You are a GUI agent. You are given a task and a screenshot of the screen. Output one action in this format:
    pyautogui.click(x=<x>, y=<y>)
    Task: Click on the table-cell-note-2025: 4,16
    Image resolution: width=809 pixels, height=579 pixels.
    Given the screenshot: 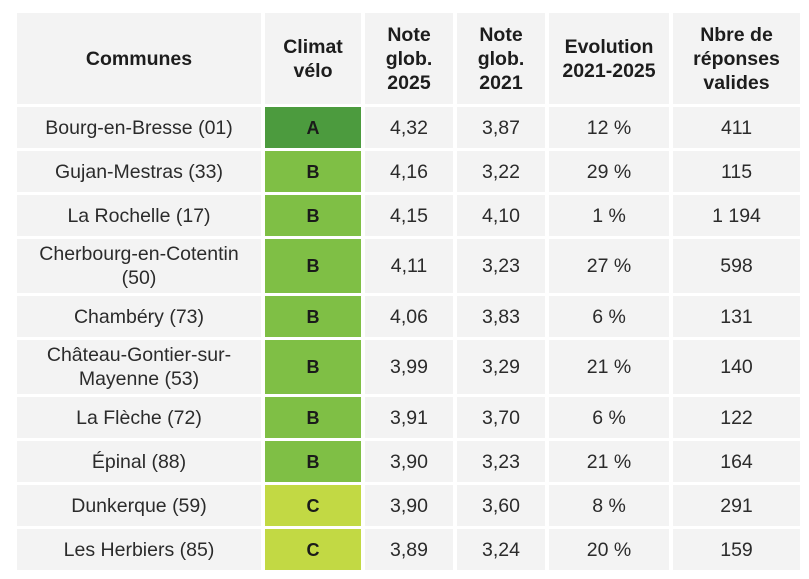 What is the action you would take?
    pyautogui.click(x=409, y=171)
    